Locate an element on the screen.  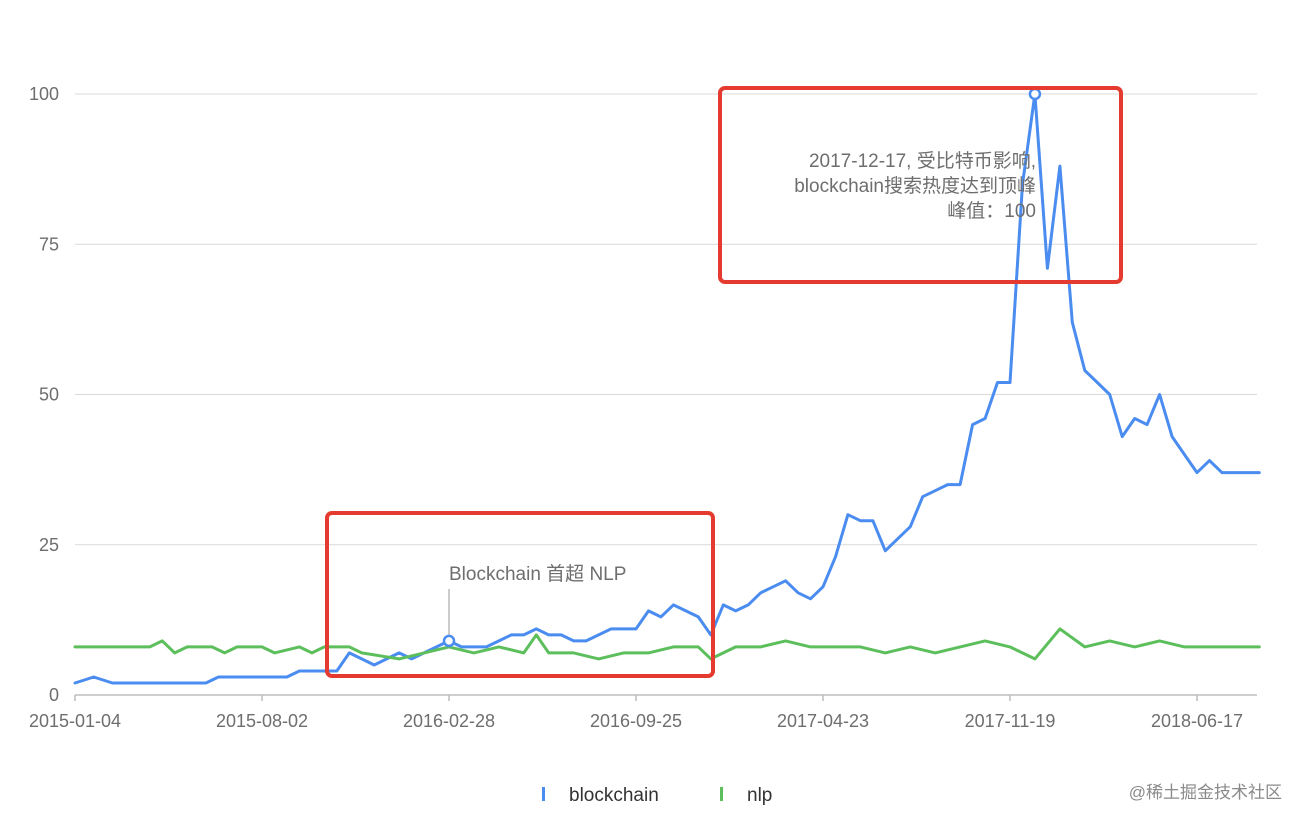
legend-label-nlp: nlp is located at coordinates (759, 795).